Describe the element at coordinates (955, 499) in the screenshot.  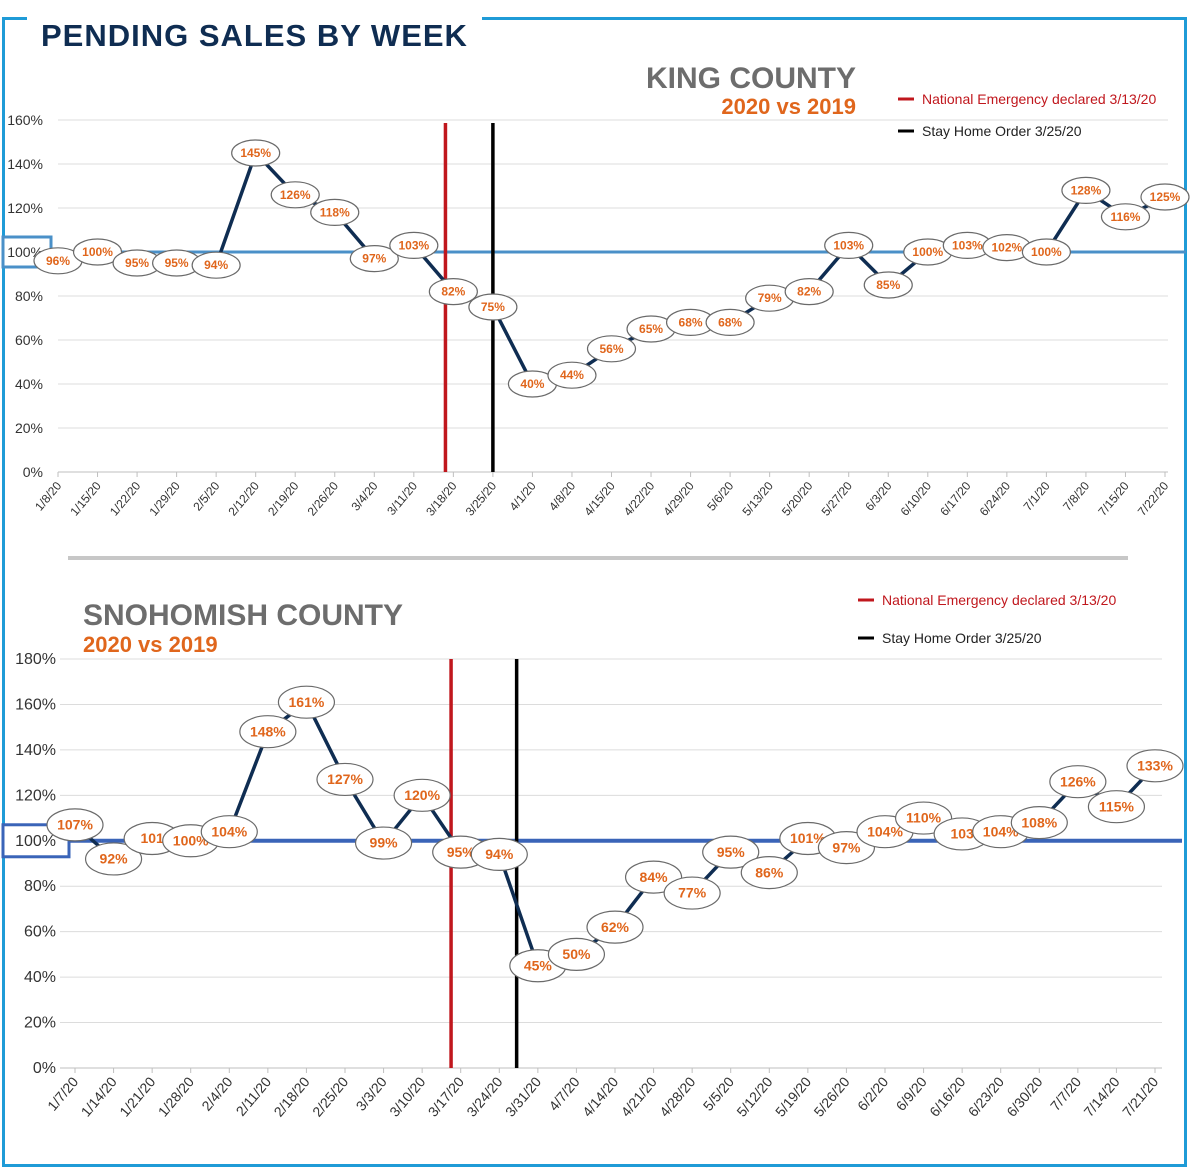
I see `king-x-tick-label: 6/17/20` at that location.